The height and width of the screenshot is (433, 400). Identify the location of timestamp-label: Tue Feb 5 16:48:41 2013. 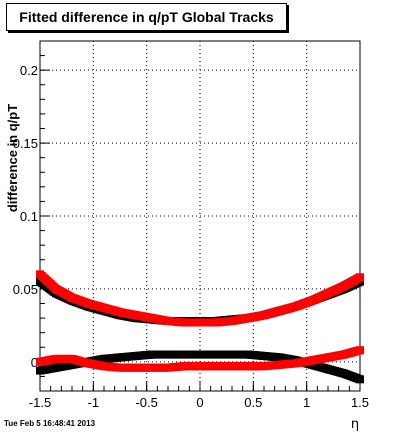
(50, 423).